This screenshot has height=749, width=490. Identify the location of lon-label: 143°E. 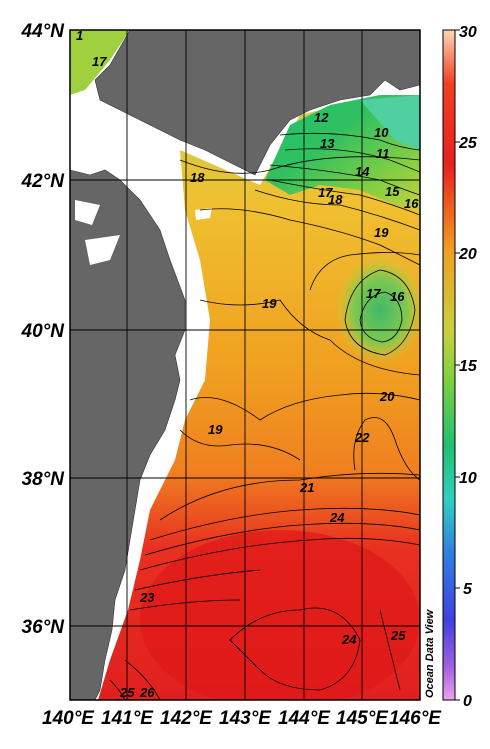
(245, 718).